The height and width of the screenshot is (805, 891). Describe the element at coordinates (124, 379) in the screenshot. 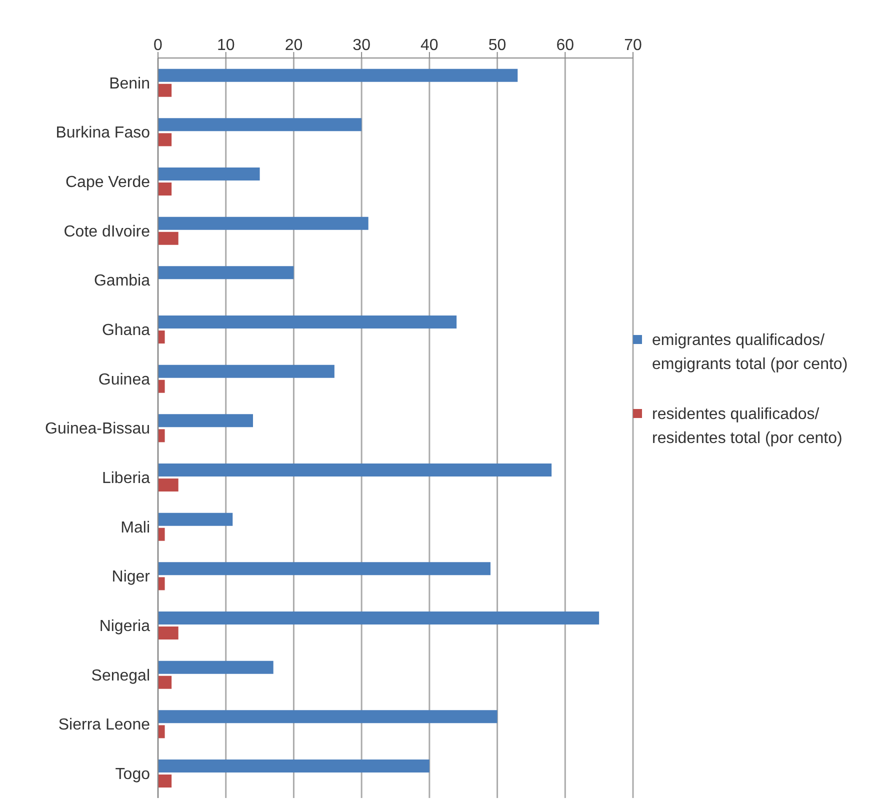

I see `y-tick-label: Guinea` at that location.